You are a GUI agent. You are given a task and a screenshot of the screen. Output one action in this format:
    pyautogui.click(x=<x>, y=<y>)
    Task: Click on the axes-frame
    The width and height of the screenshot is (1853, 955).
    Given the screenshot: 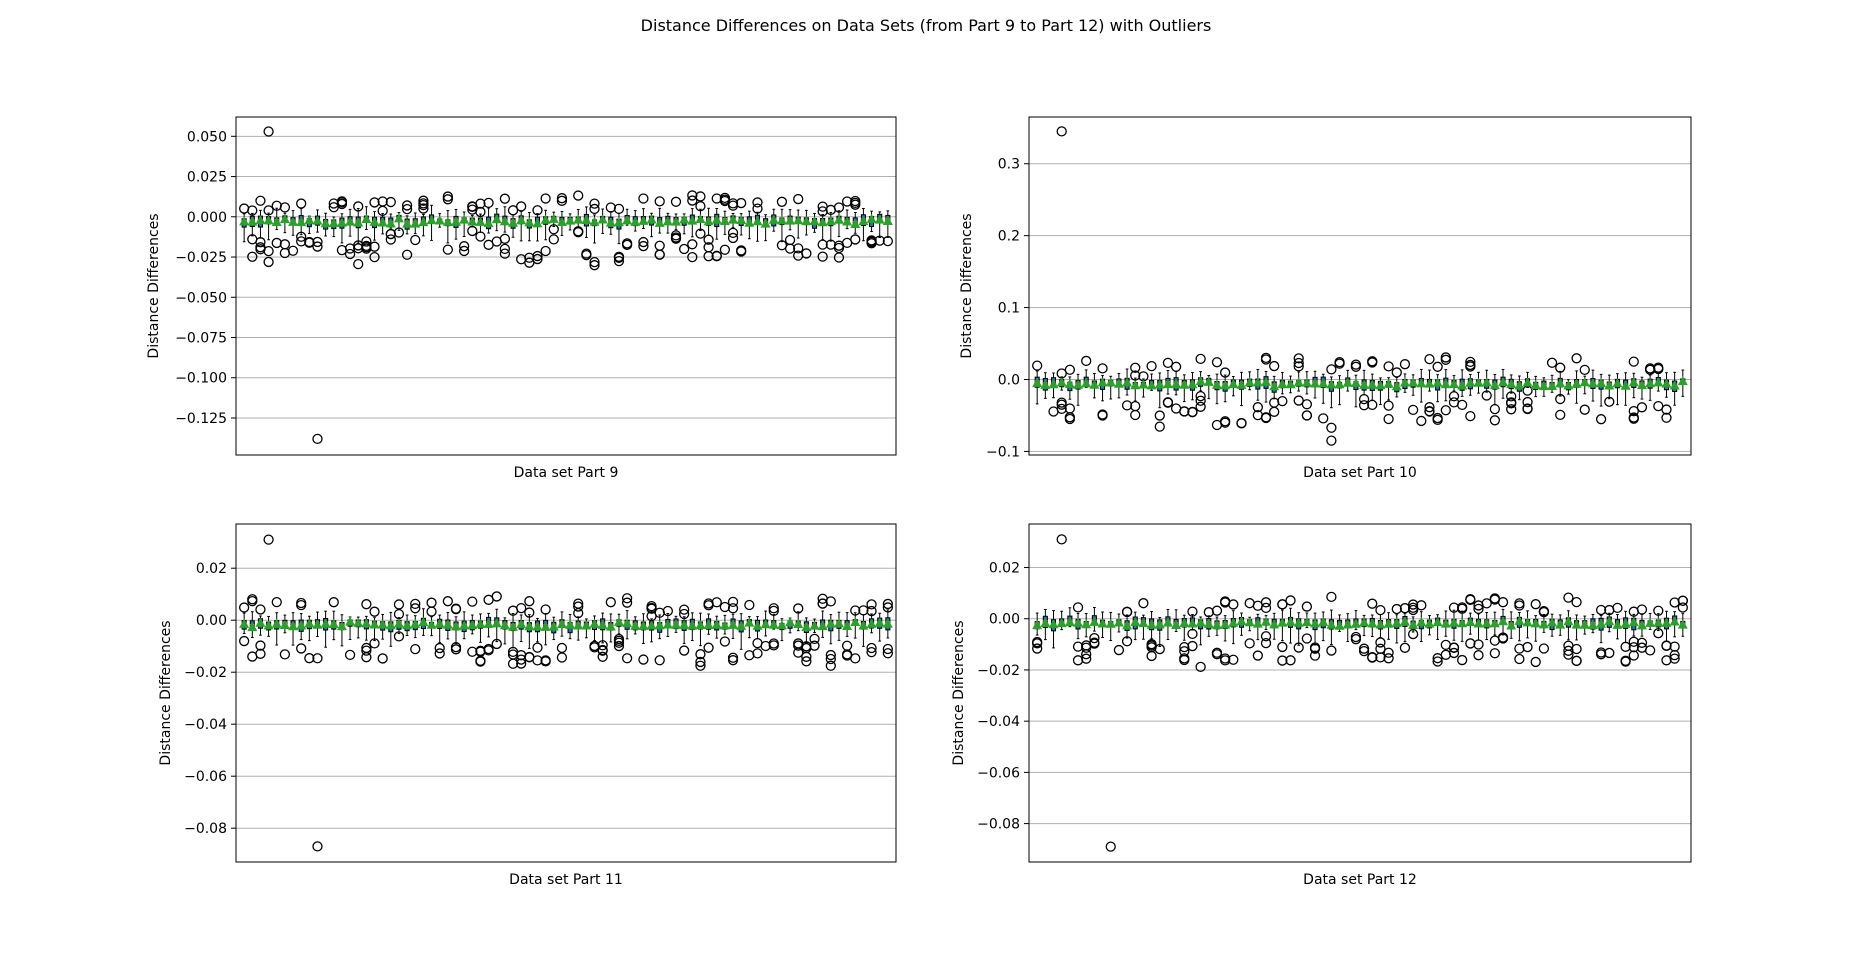 What is the action you would take?
    pyautogui.click(x=566, y=286)
    